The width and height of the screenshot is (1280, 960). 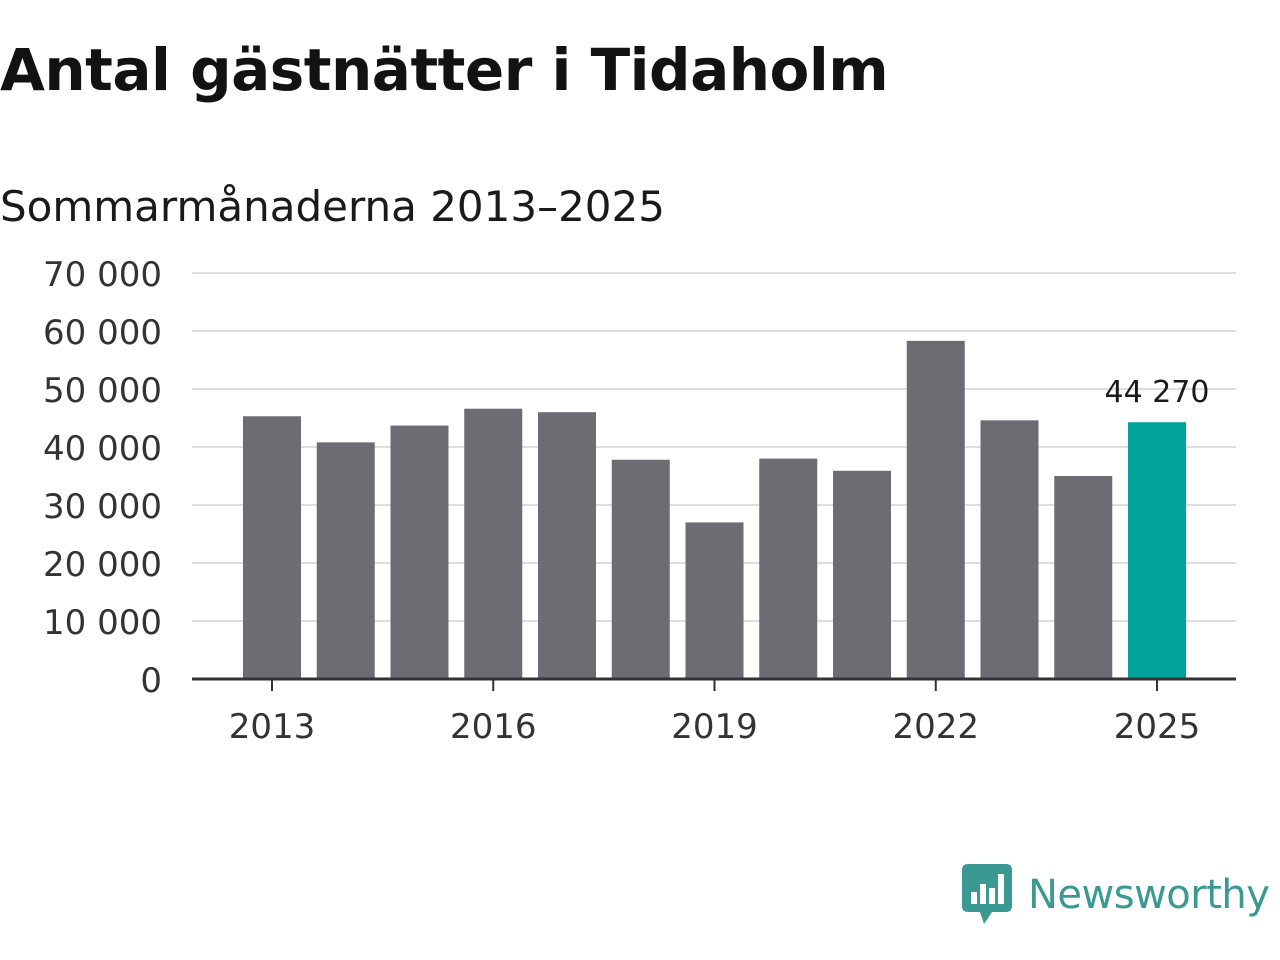 I want to click on x-tick-label: 2013, so click(x=272, y=727).